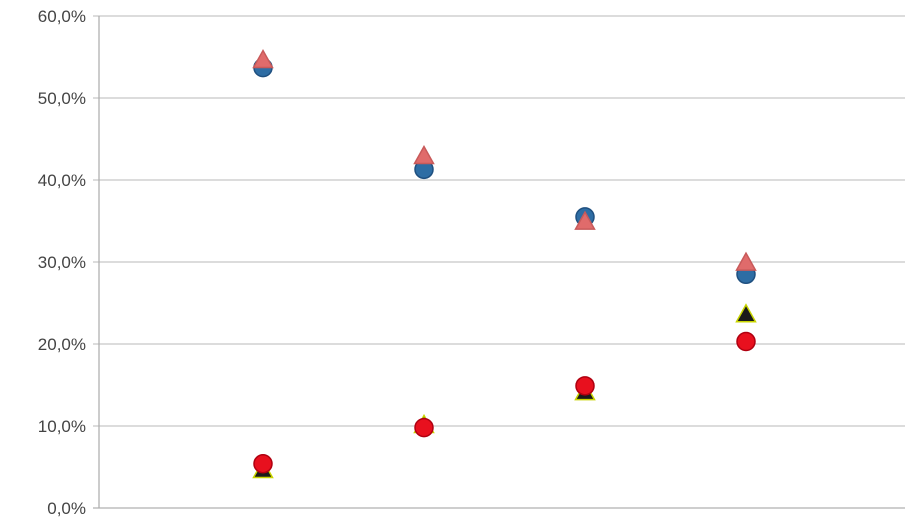 The width and height of the screenshot is (905, 521). I want to click on y-tick-label: 10,0%, so click(62, 426).